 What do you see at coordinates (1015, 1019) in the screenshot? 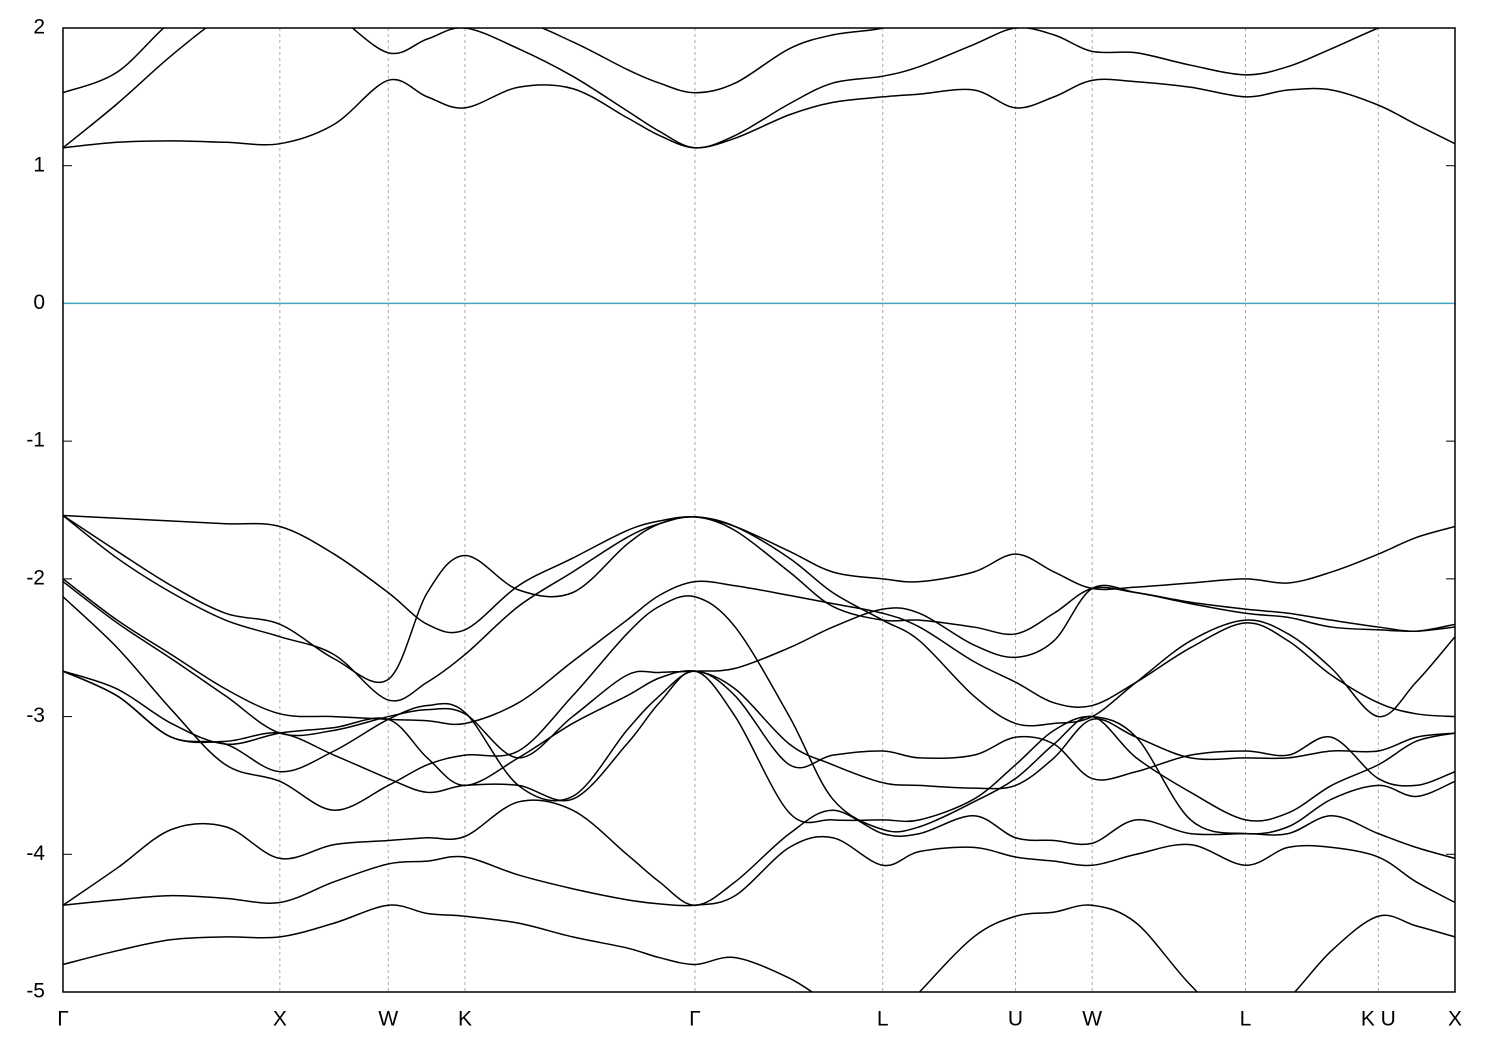
I see `x-tick-label: U` at bounding box center [1015, 1019].